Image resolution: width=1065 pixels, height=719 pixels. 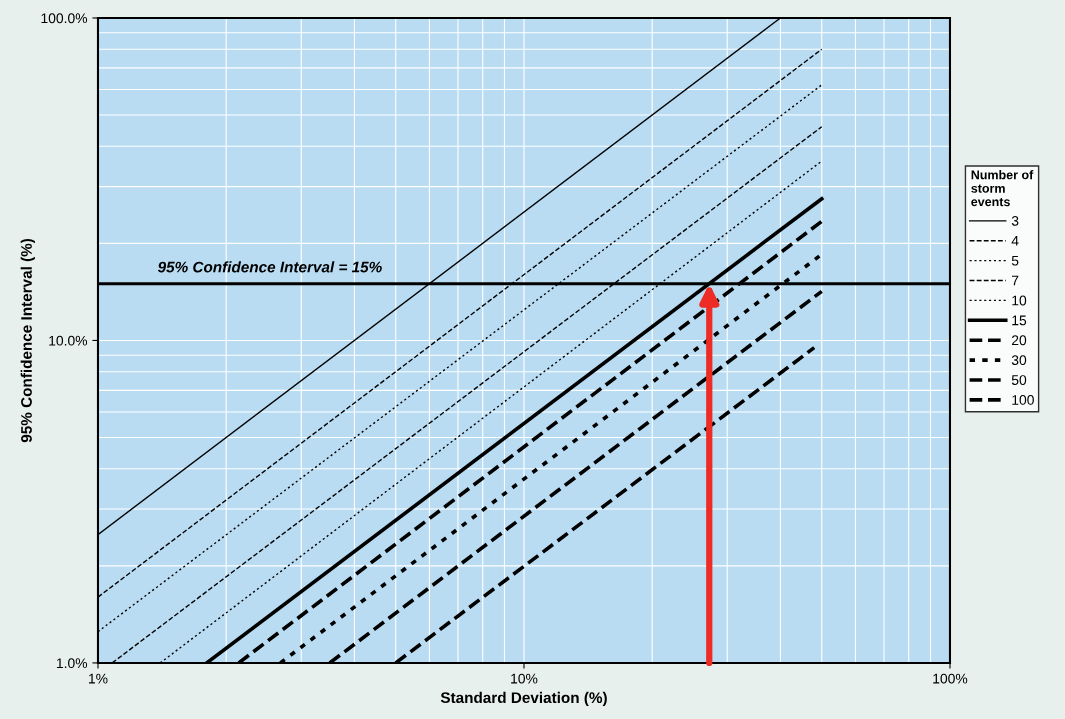 What do you see at coordinates (269, 267) in the screenshot?
I see `ref-line-label: 95% Confidence Interval = 15%` at bounding box center [269, 267].